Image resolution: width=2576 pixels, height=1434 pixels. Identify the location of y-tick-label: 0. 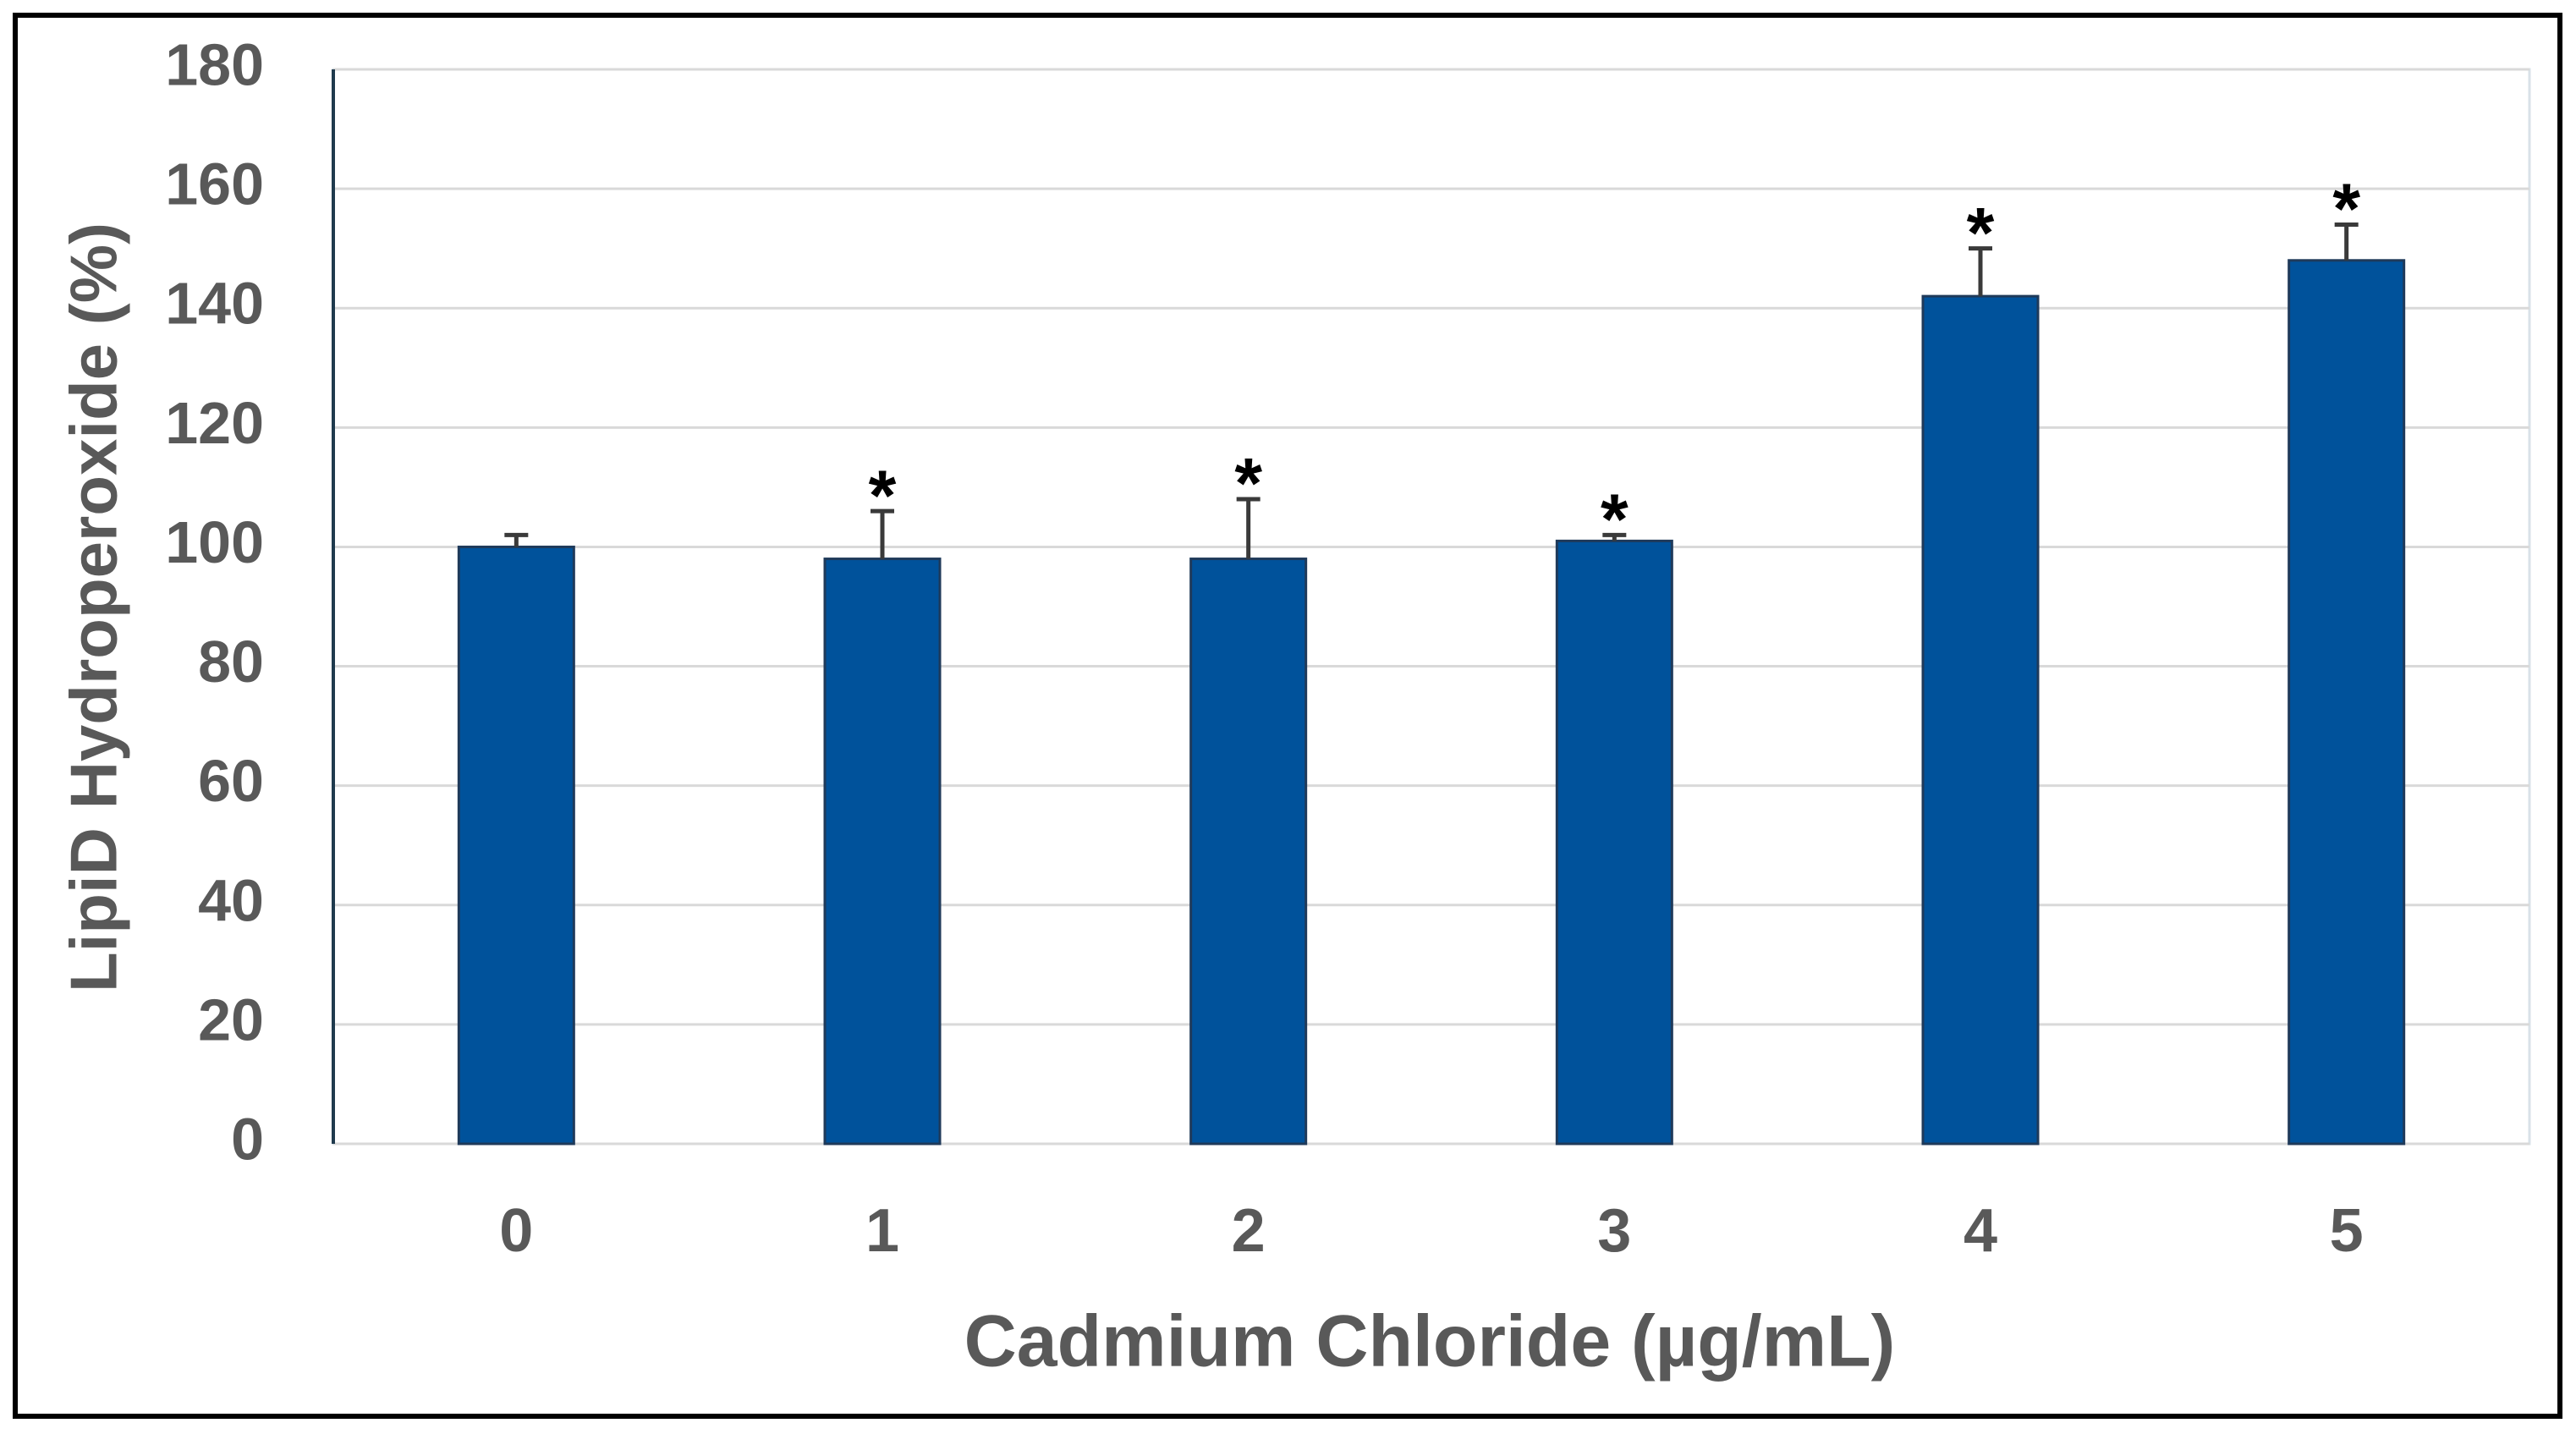
(248, 1139).